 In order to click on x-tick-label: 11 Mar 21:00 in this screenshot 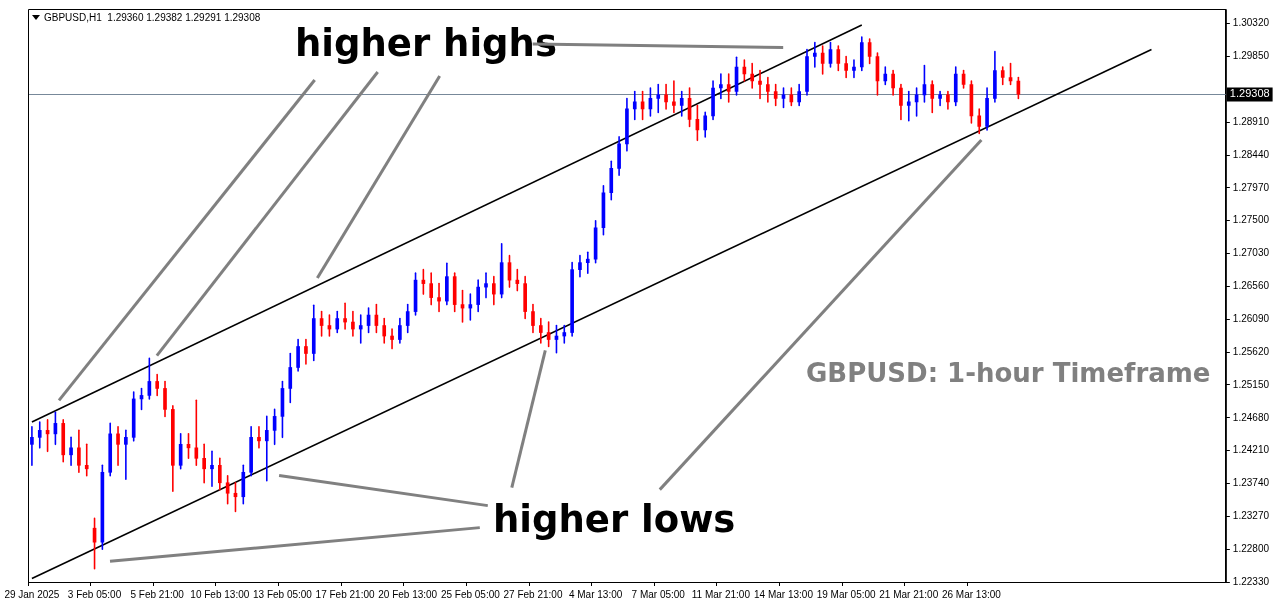, I will do `click(721, 594)`.